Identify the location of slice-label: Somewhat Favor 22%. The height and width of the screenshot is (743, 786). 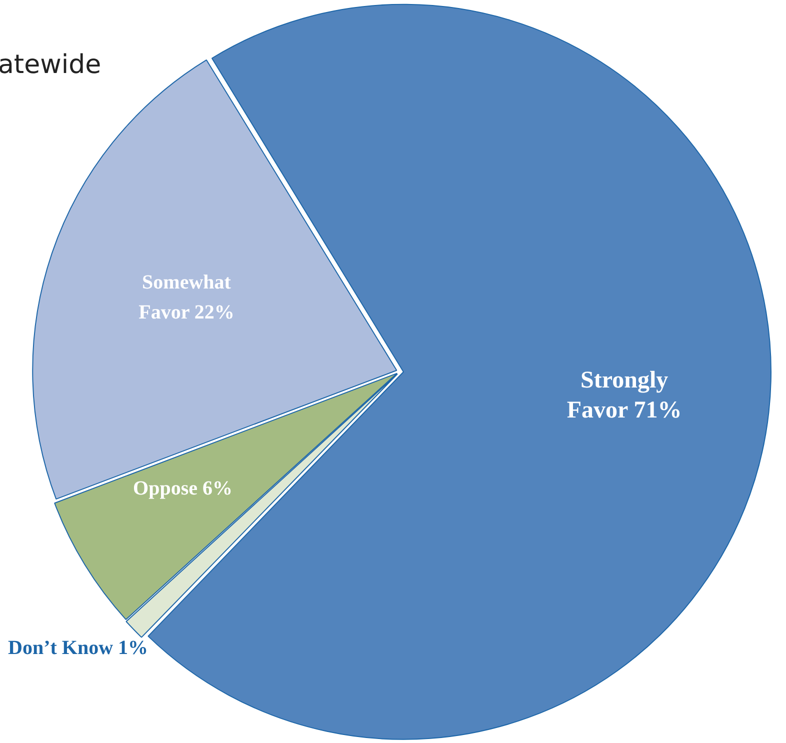
(186, 298).